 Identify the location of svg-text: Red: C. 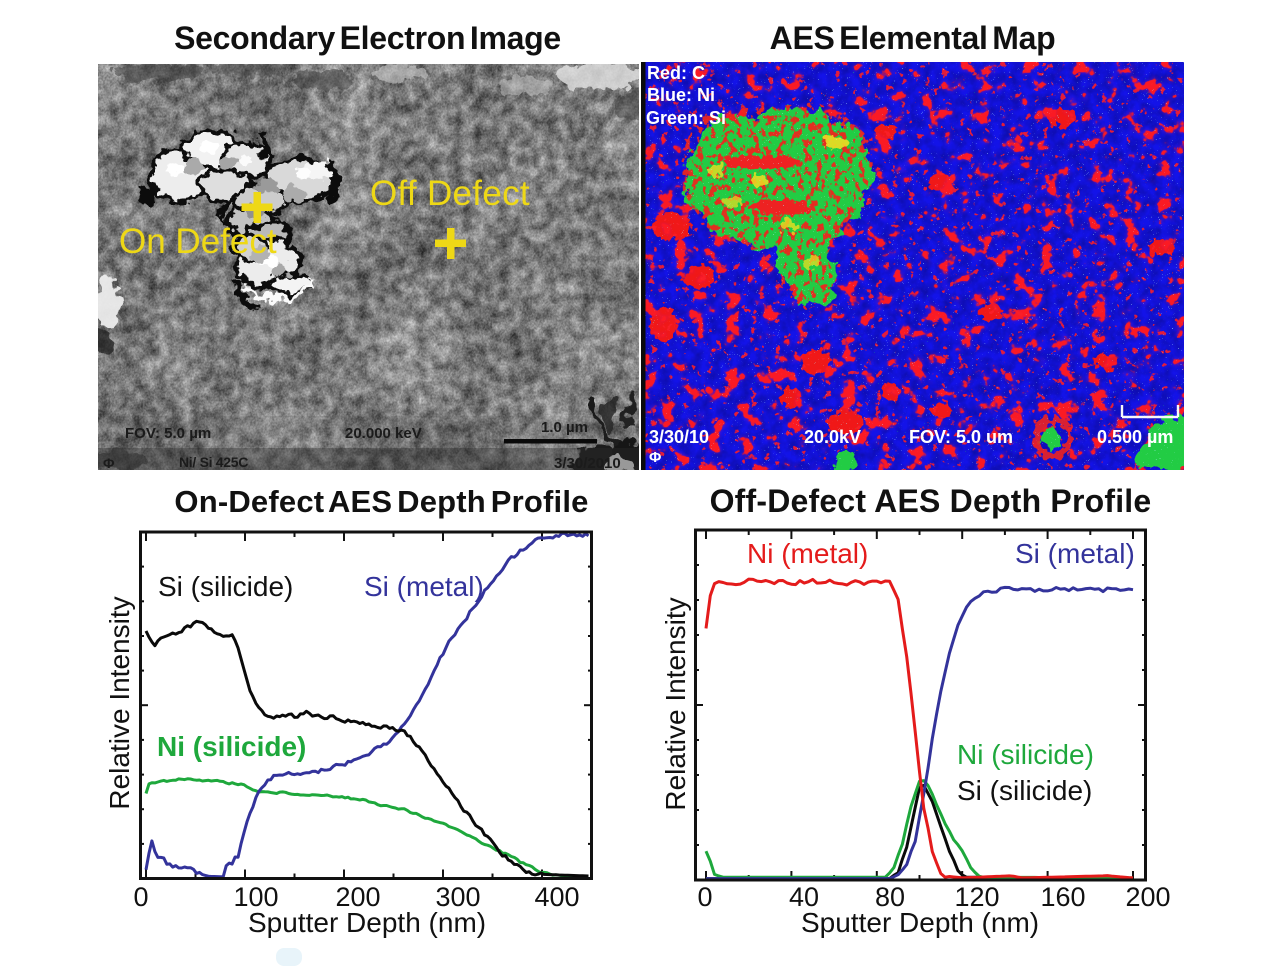
(676, 73).